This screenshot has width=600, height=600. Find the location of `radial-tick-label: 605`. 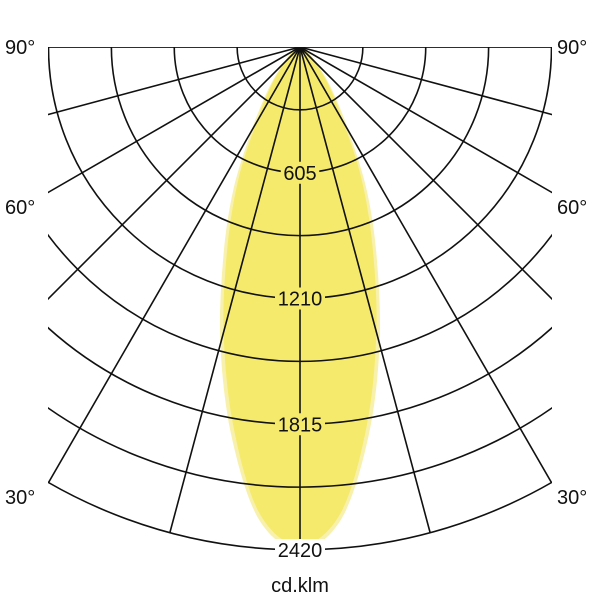

radial-tick-label: 605 is located at coordinates (299, 174).